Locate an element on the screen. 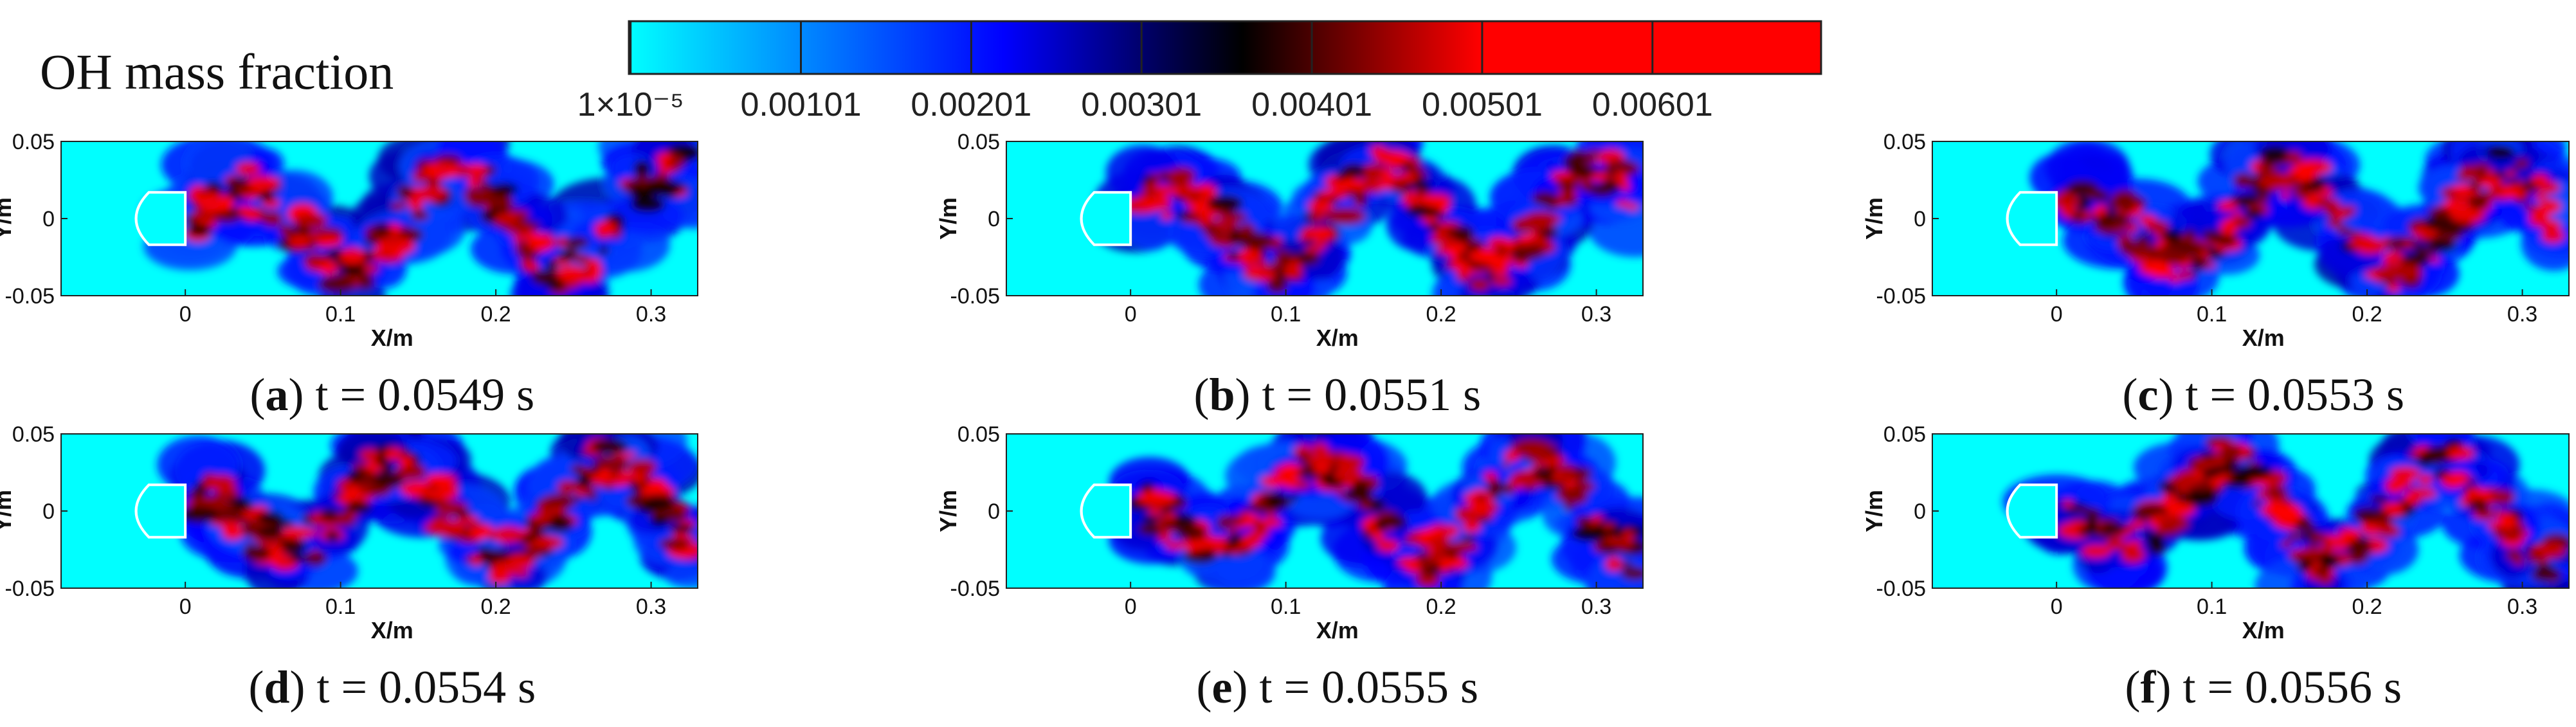 The width and height of the screenshot is (2576, 727). flame-structure is located at coordinates (555, 483).